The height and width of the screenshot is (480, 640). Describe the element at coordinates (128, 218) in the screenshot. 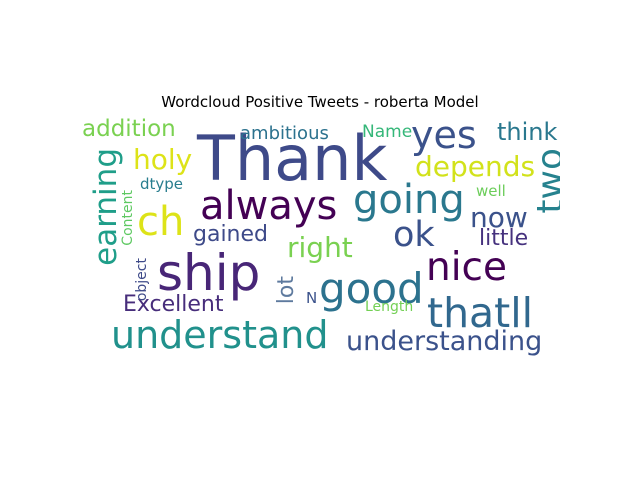

I see `word-content: Content` at that location.